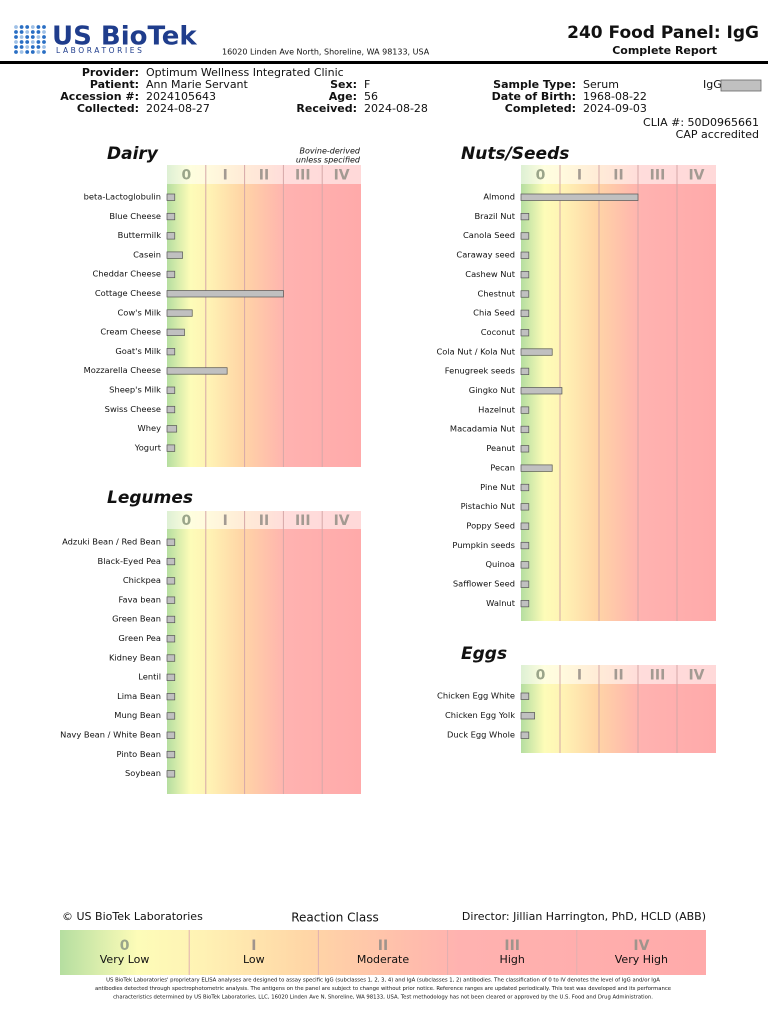 This screenshot has width=768, height=1024. Describe the element at coordinates (122, 197) in the screenshot. I see `food-label: beta-Lactoglobulin` at that location.